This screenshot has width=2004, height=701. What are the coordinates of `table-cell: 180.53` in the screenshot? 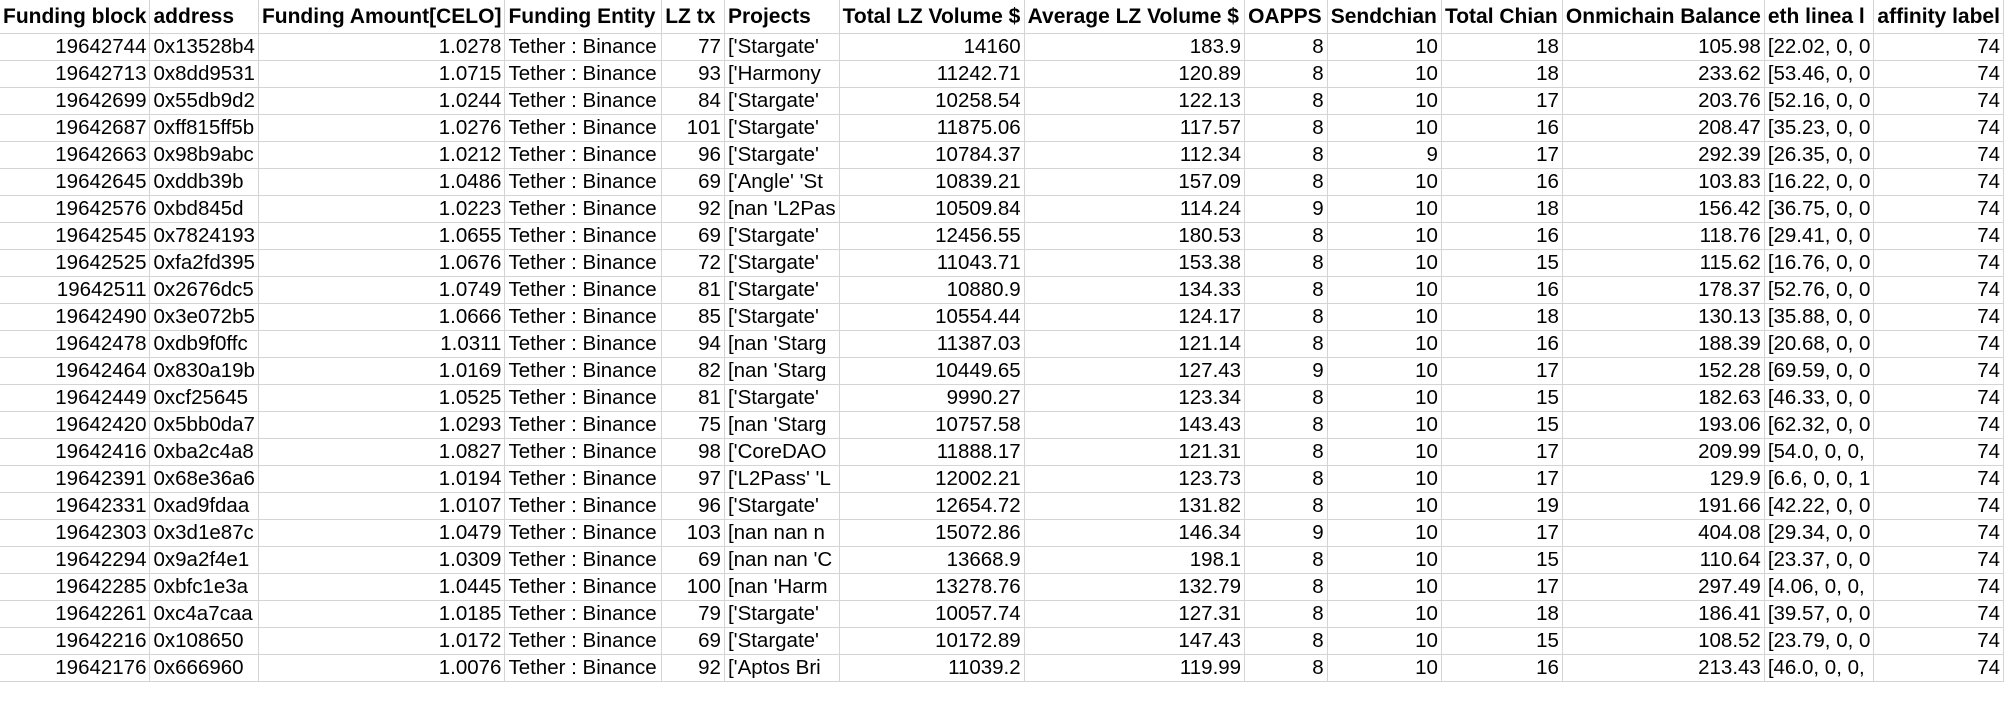 It's located at (1135, 236).